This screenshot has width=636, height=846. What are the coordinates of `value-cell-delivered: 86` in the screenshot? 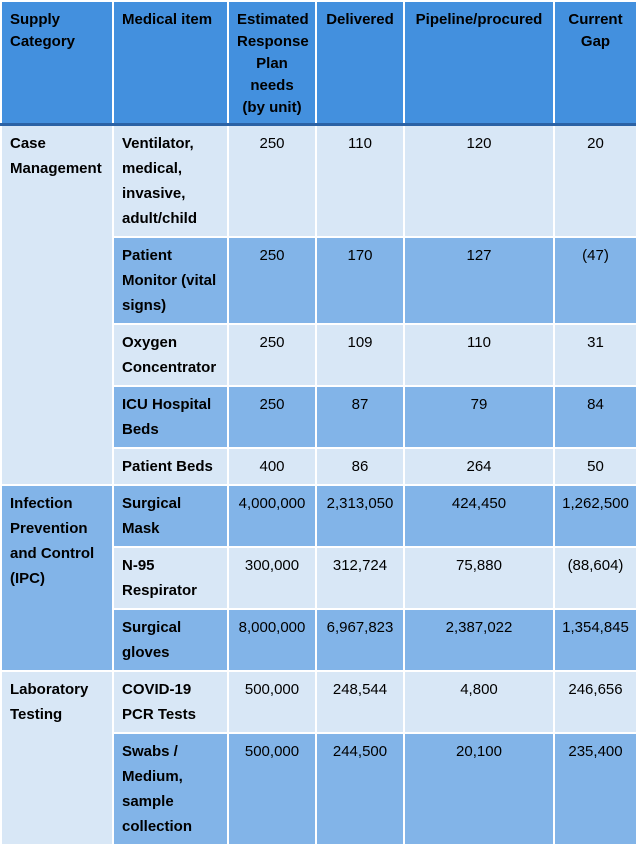 It's located at (360, 466).